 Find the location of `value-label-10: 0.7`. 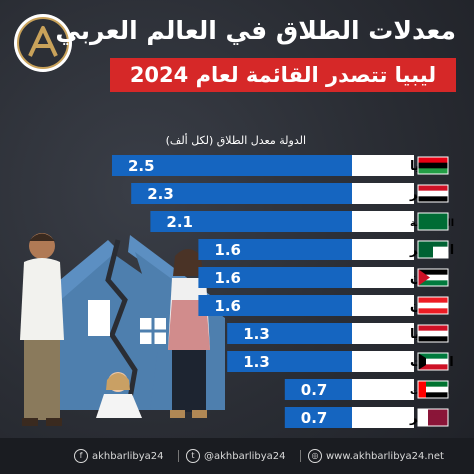

value-label-10: 0.7 is located at coordinates (314, 418).